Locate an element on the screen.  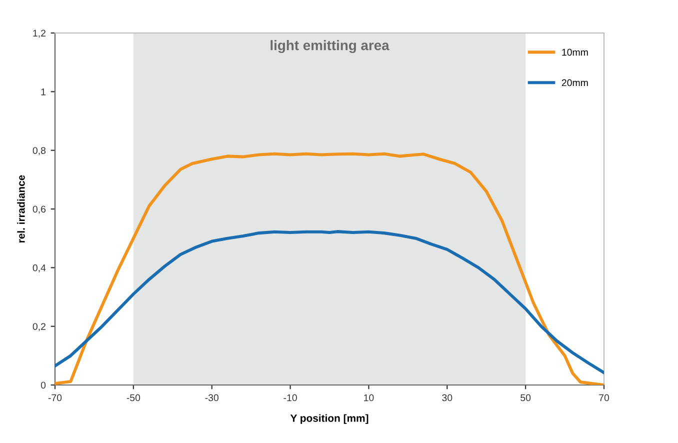
x-axis-title: Y position [mm] is located at coordinates (329, 419).